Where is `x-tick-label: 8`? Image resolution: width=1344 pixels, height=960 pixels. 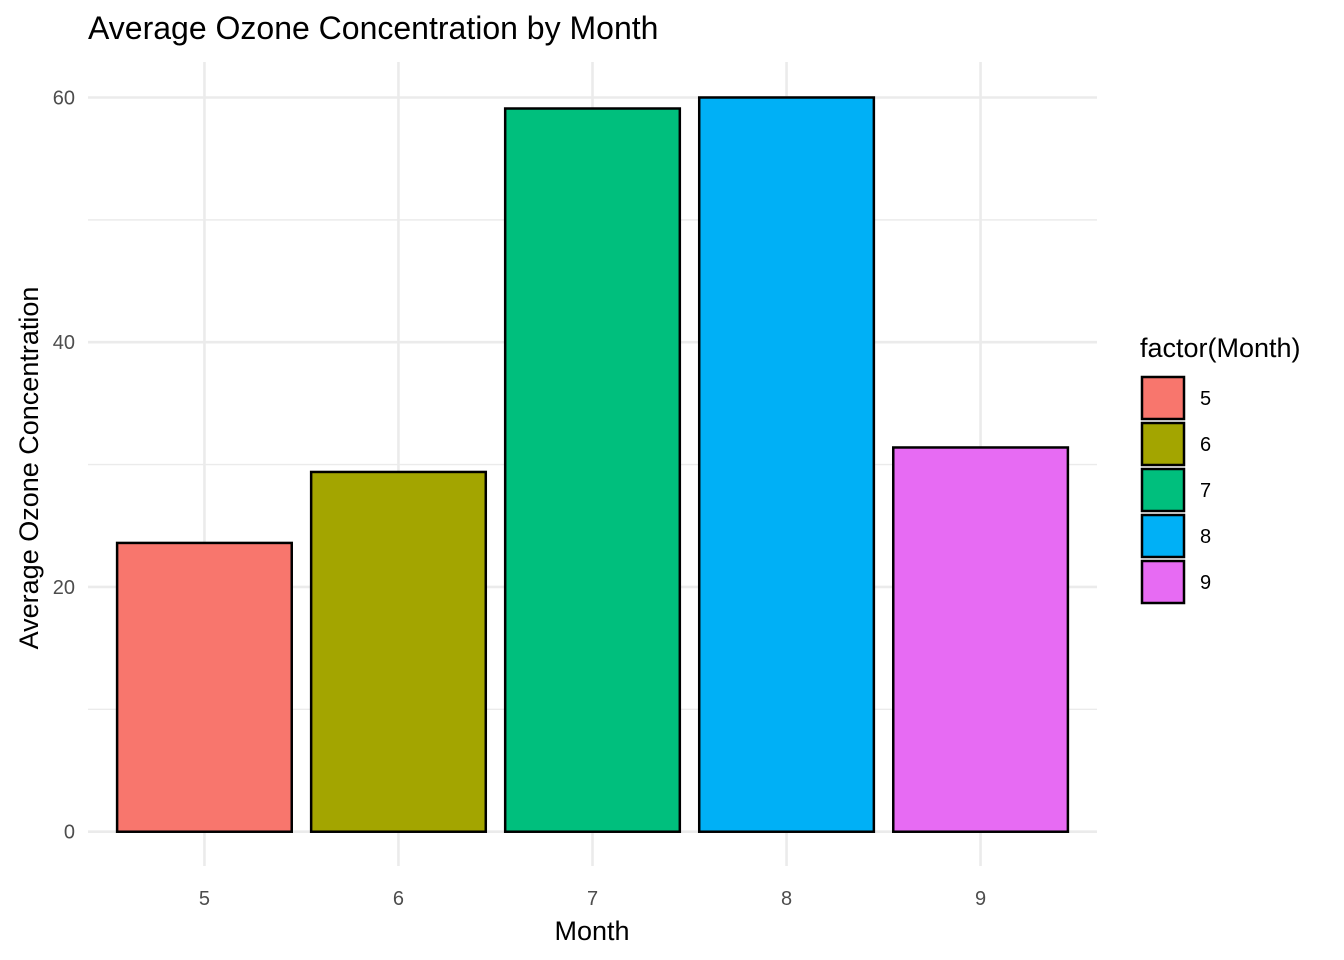 x-tick-label: 8 is located at coordinates (786, 899).